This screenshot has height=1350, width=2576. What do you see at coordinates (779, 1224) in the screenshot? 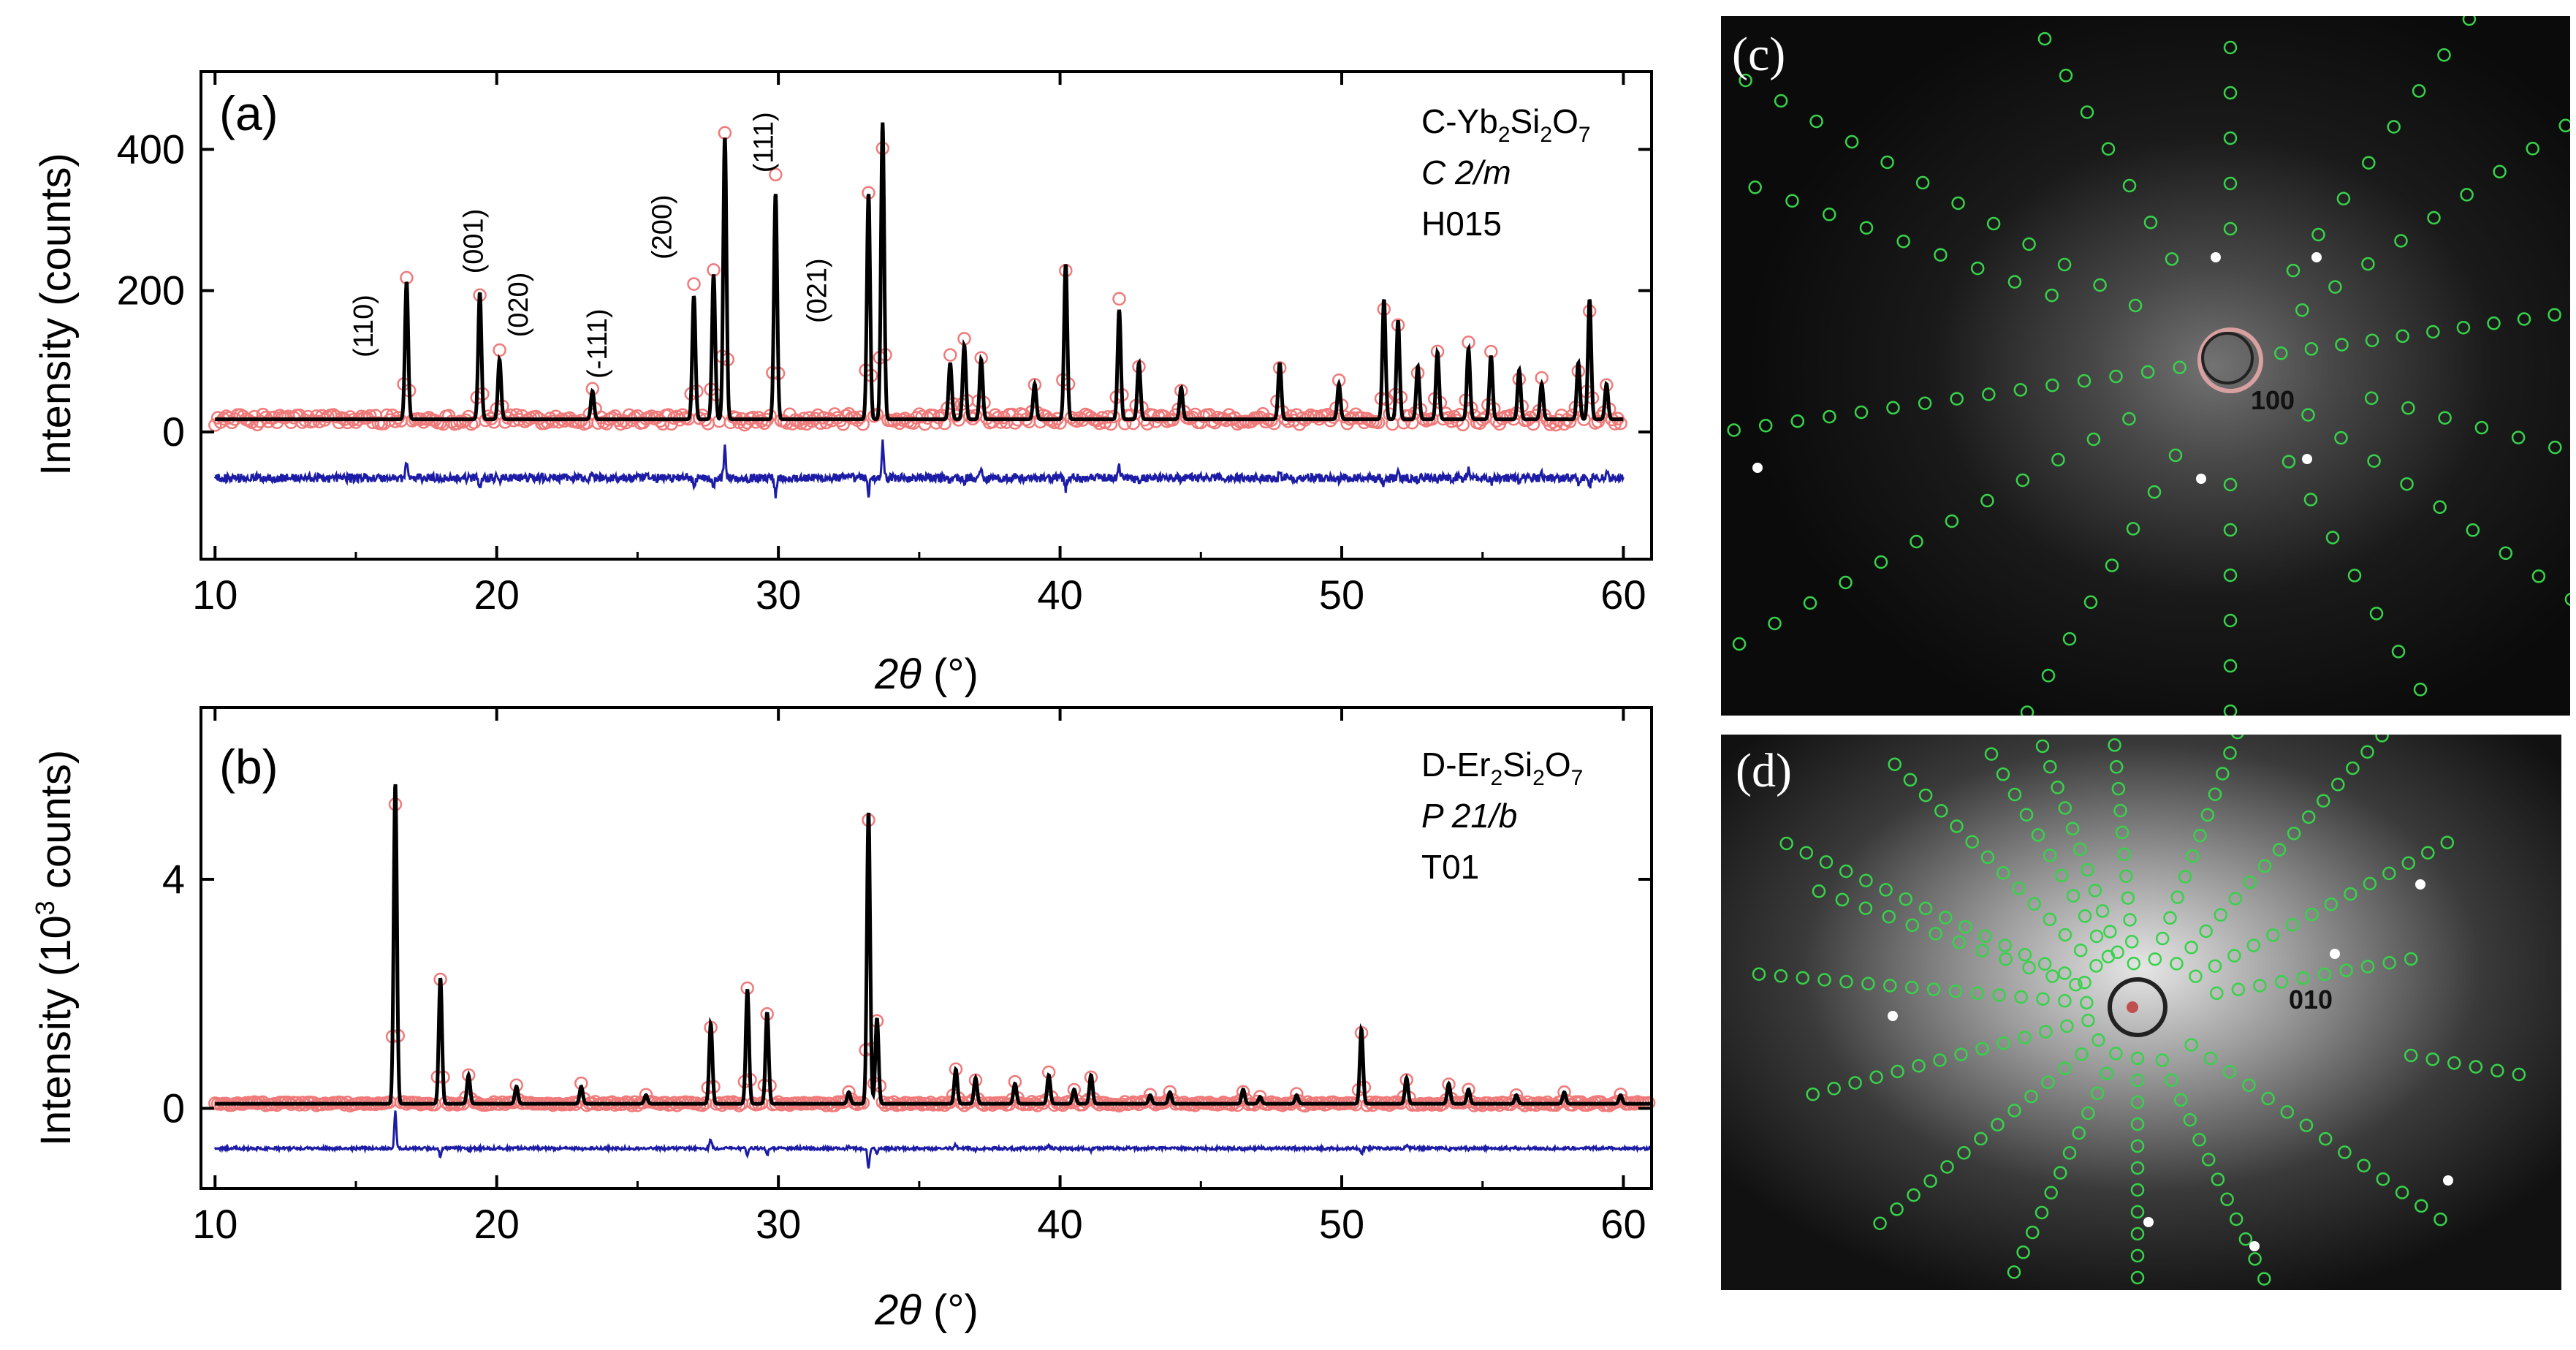
I see `x-tick-label: 30` at bounding box center [779, 1224].